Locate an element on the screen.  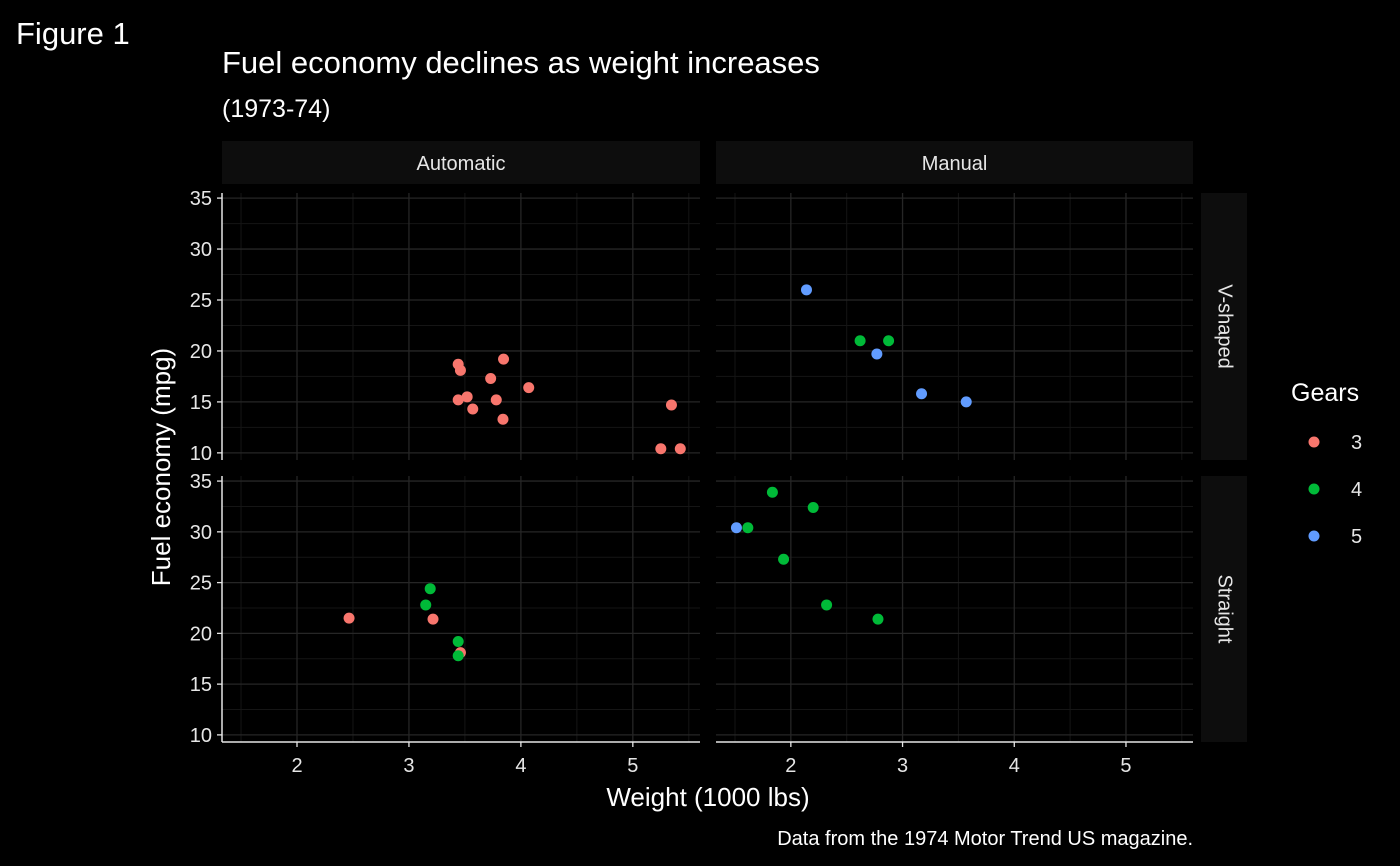
y-axis-title: Fuel economy (mpg) is located at coordinates (161, 467).